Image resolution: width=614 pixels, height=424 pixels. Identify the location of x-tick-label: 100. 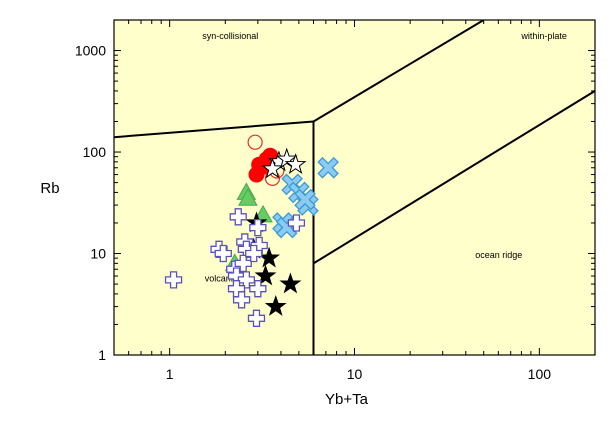
(540, 374).